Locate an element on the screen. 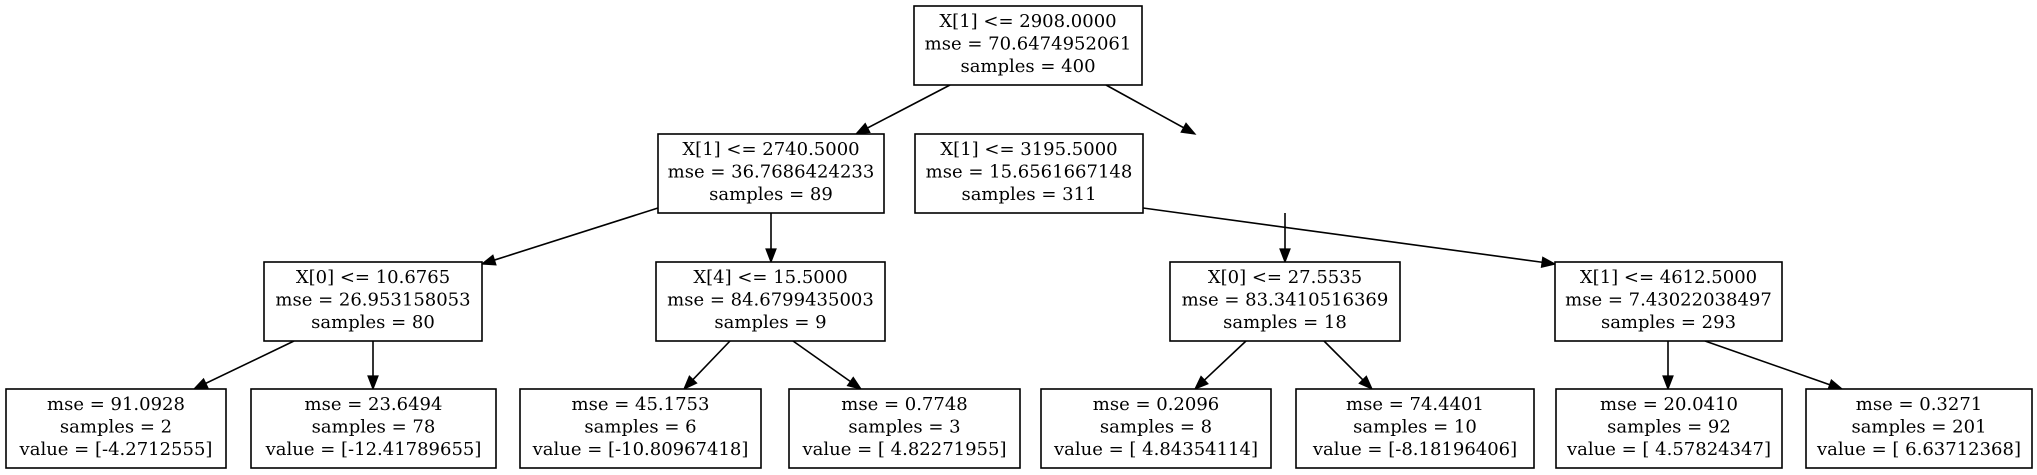 This screenshot has width=2037, height=475. edge-n1-n4 is located at coordinates (771, 238).